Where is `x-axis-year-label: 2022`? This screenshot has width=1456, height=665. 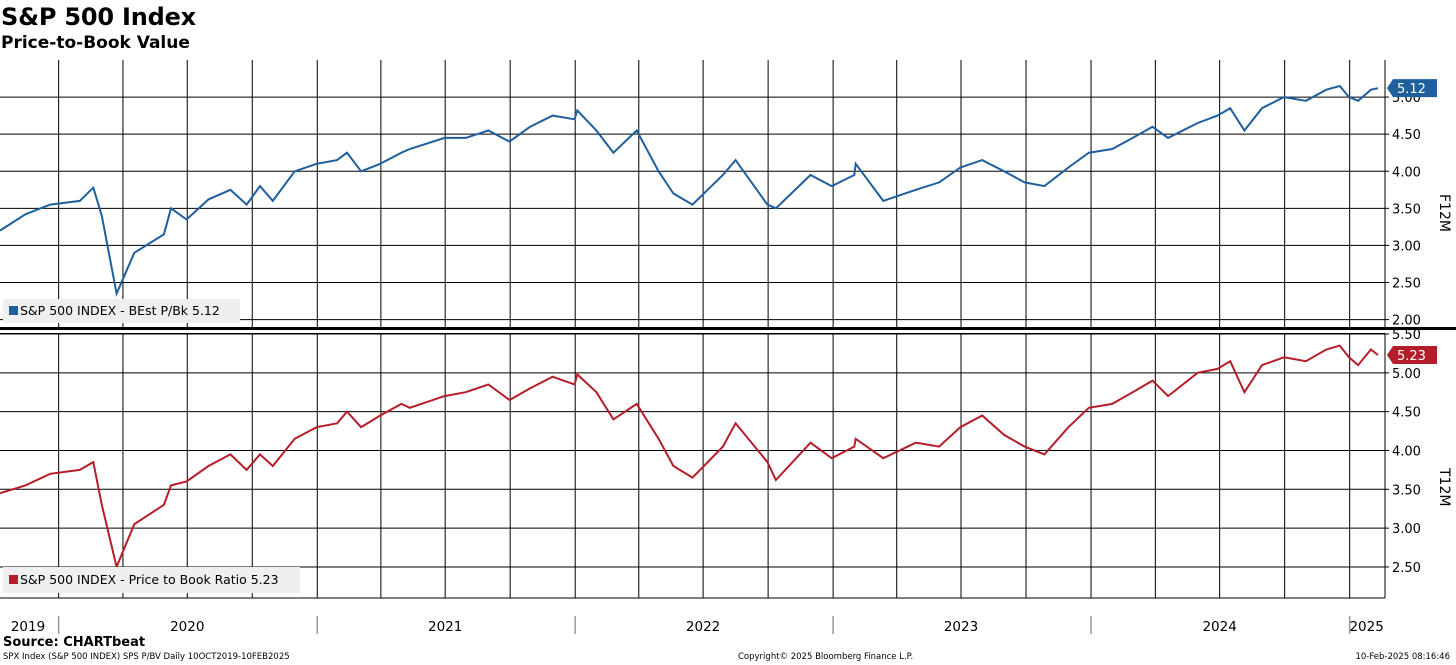 x-axis-year-label: 2022 is located at coordinates (703, 627).